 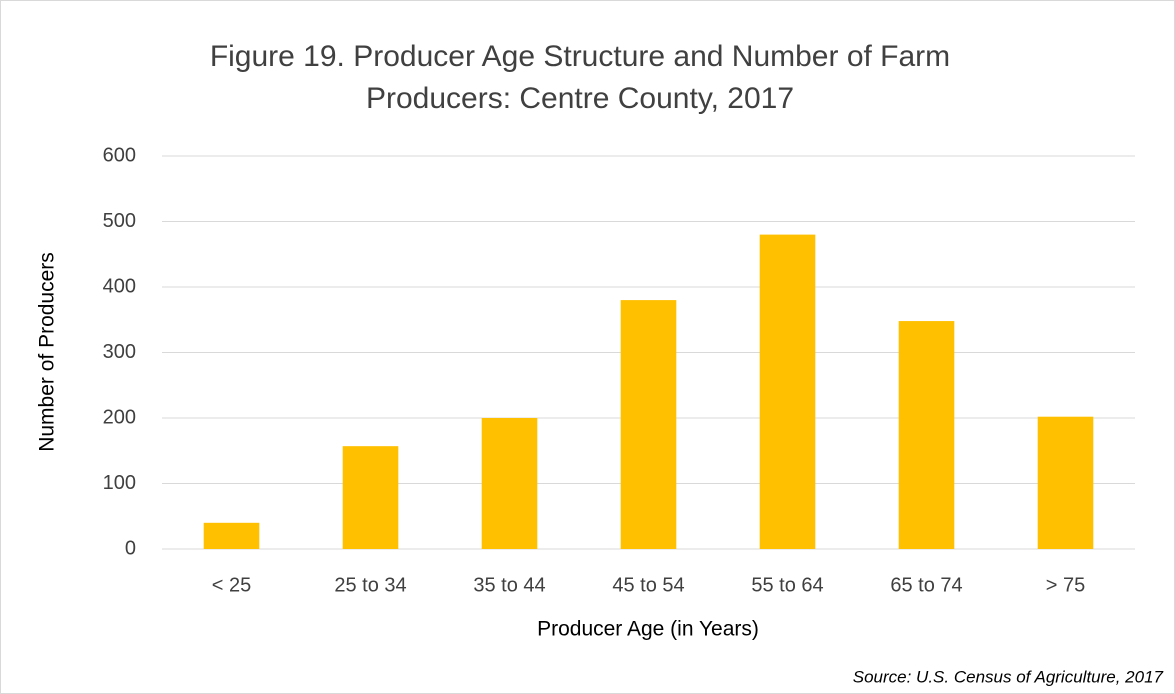 What do you see at coordinates (648, 585) in the screenshot?
I see `x-tick-label: 45 to 54` at bounding box center [648, 585].